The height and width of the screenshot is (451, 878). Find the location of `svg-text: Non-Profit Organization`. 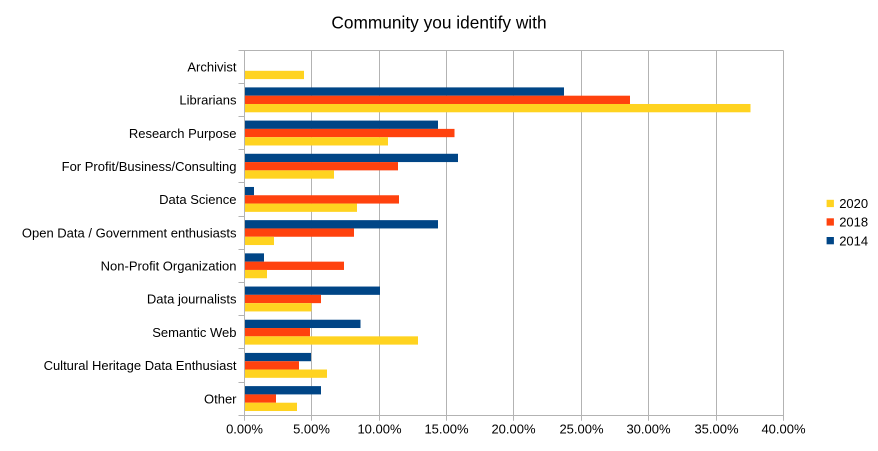

svg-text: Non-Profit Organization is located at coordinates (169, 266).